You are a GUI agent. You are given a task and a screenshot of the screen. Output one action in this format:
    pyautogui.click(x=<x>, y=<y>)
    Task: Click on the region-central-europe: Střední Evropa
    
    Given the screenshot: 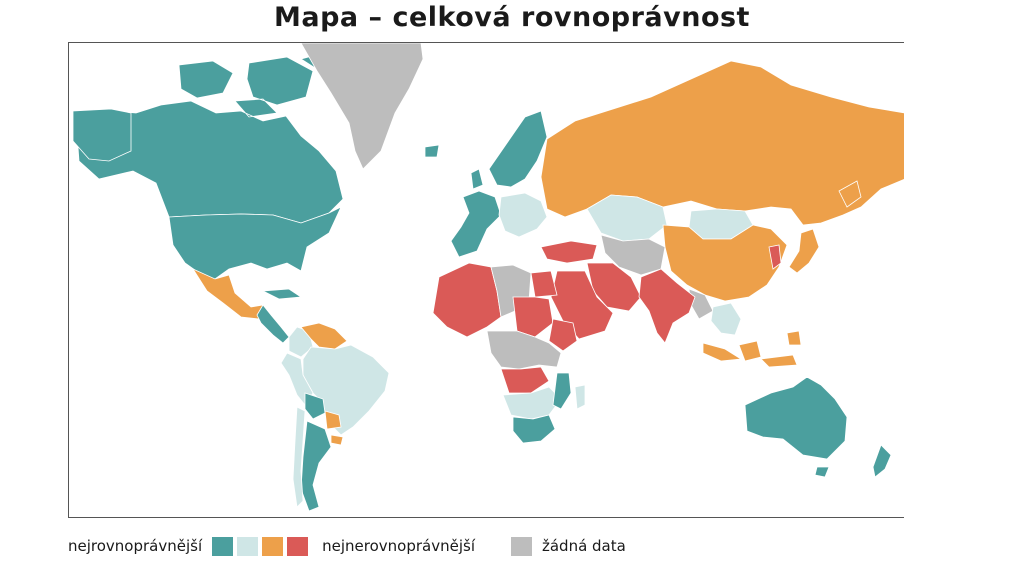 What is the action you would take?
    pyautogui.click(x=523, y=215)
    